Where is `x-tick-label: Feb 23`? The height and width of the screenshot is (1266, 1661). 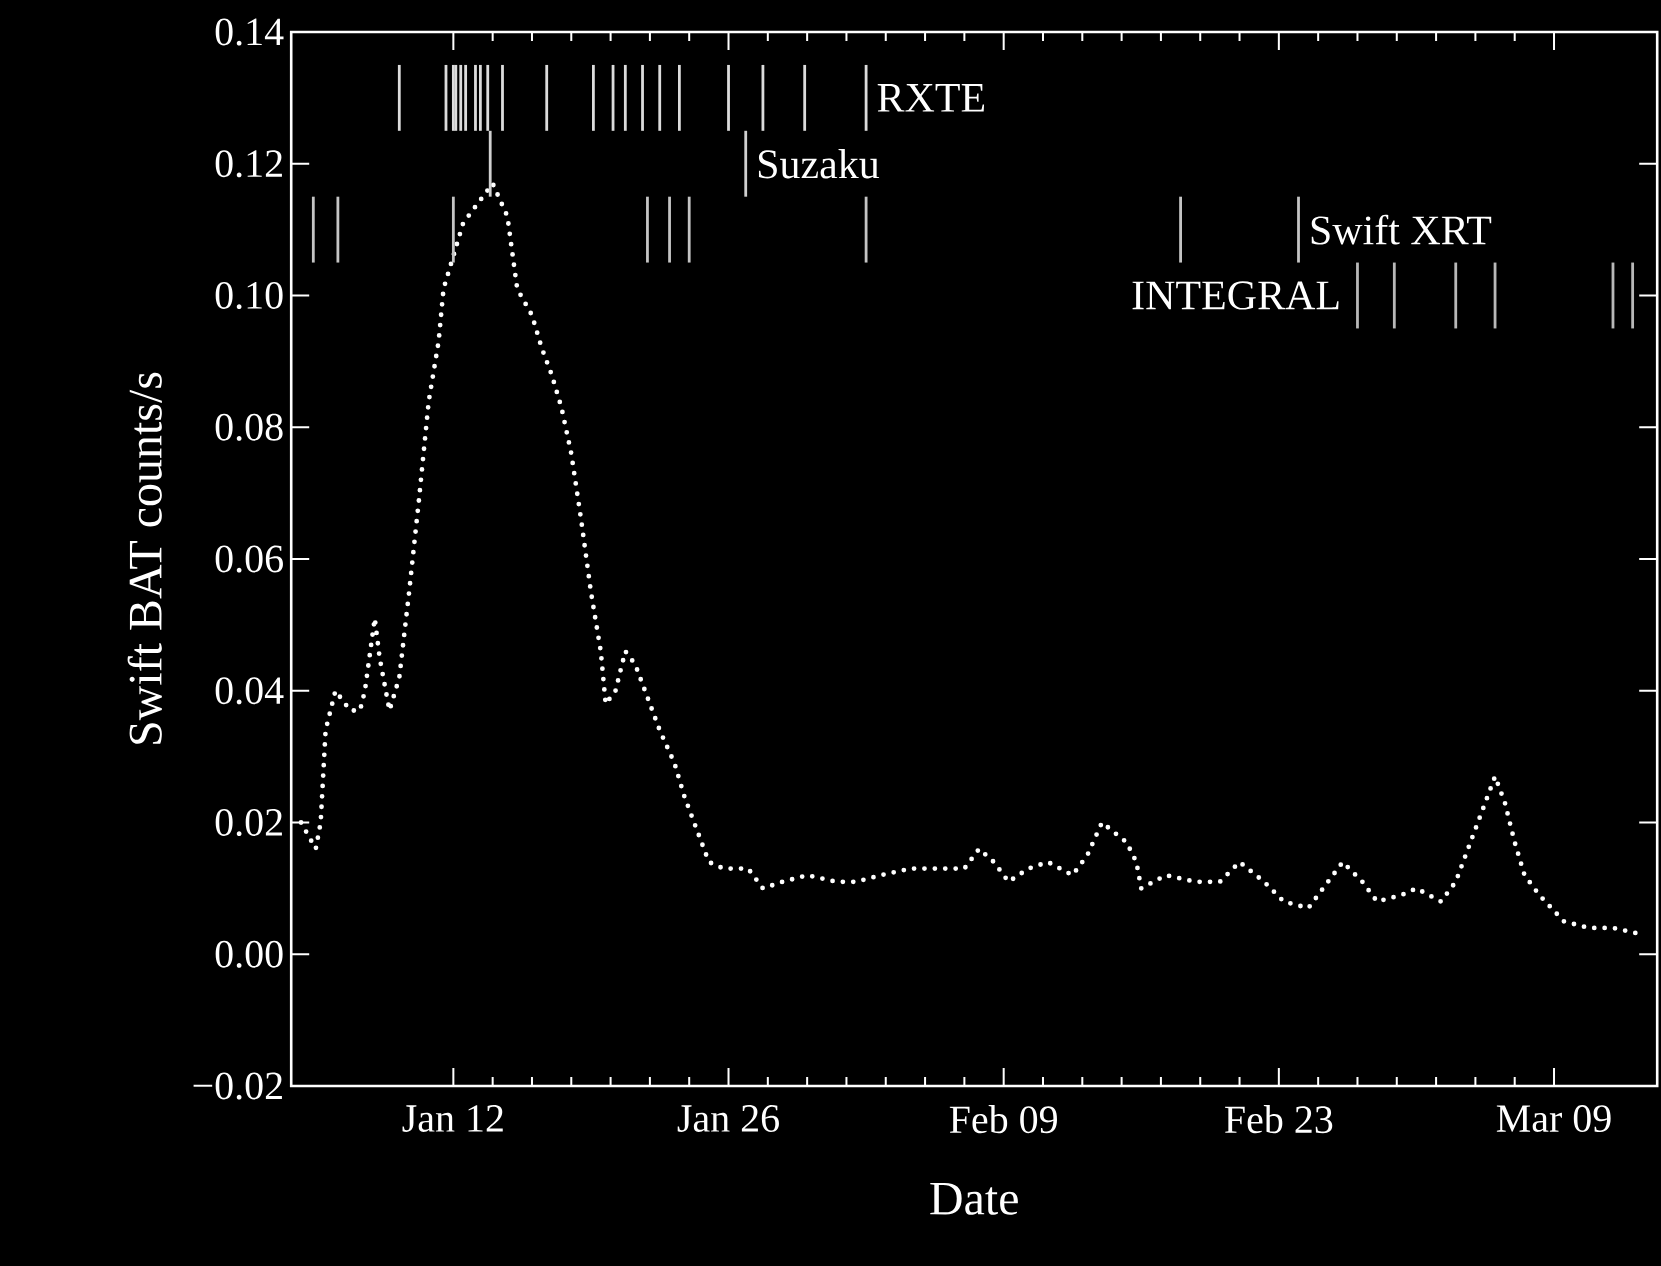 x-tick-label: Feb 23 is located at coordinates (1279, 1119).